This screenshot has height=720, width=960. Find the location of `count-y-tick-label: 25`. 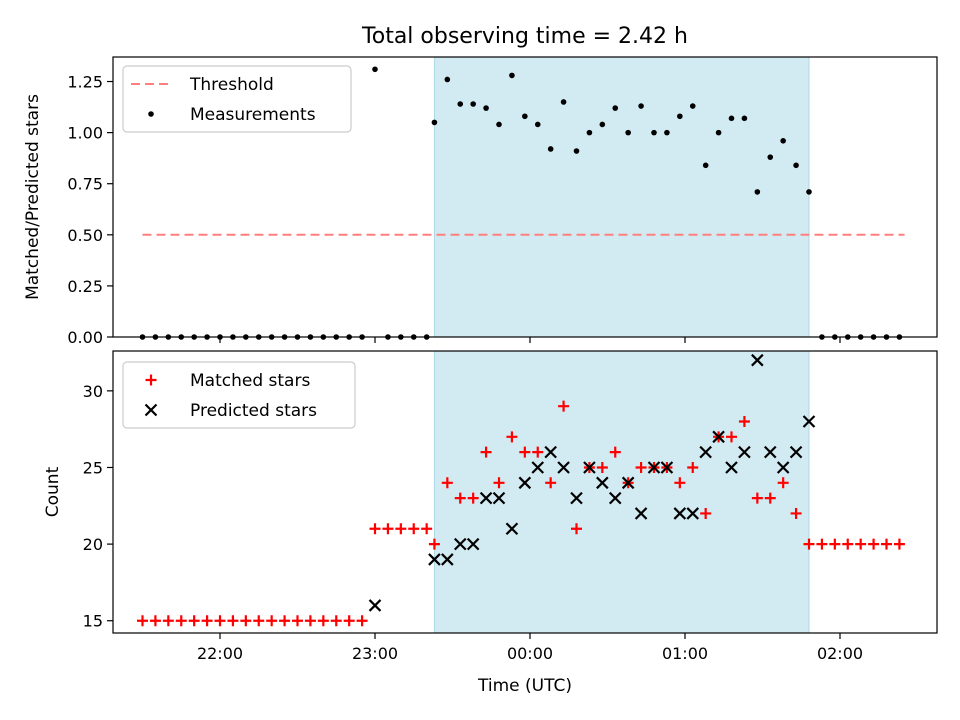

count-y-tick-label: 25 is located at coordinates (93, 467).